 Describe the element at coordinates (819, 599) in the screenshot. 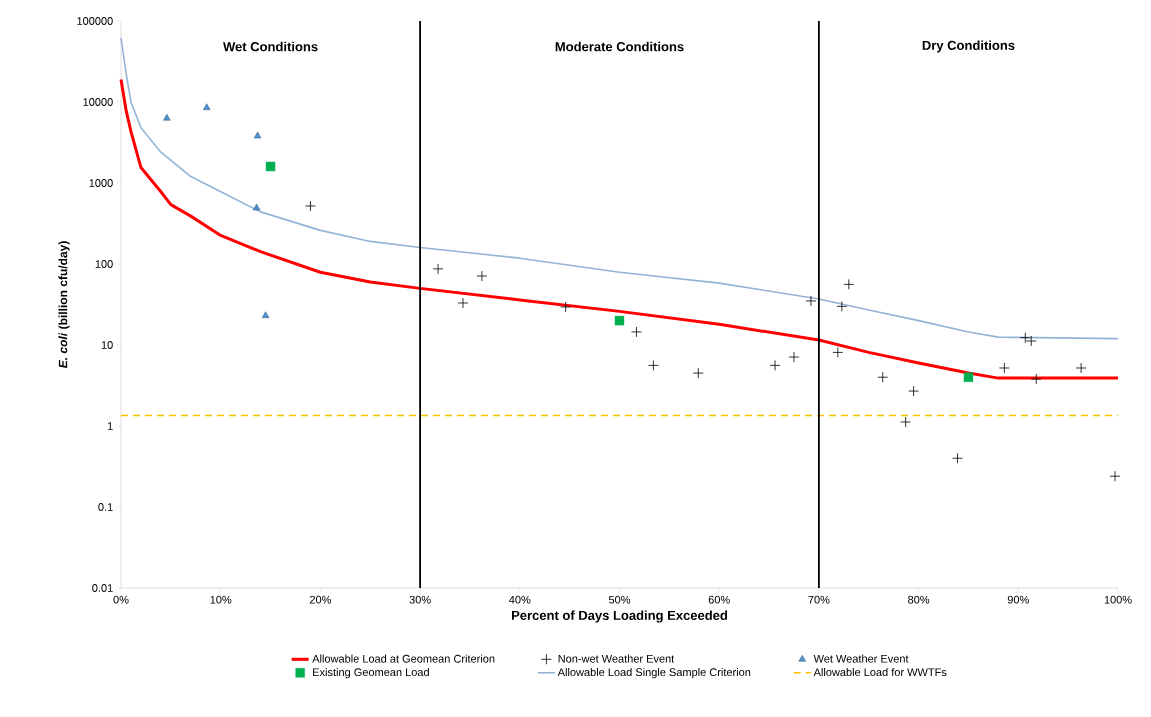

I see `x-tick-label: 70%` at that location.